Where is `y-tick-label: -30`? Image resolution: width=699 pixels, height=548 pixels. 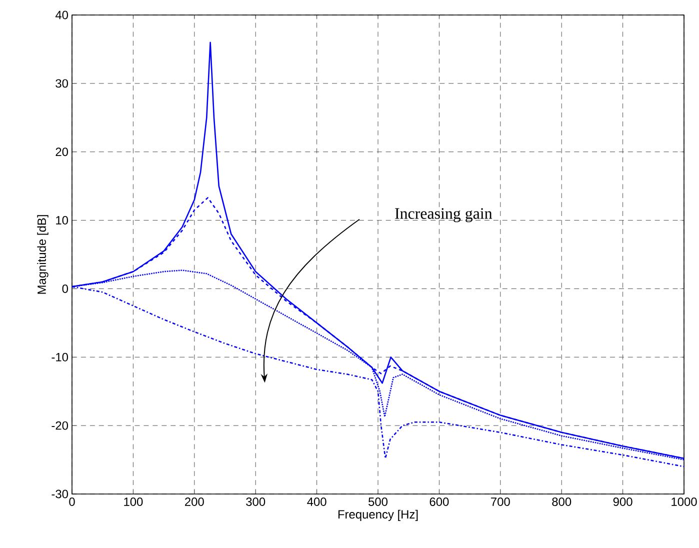
y-tick-label: -30 is located at coordinates (60, 494).